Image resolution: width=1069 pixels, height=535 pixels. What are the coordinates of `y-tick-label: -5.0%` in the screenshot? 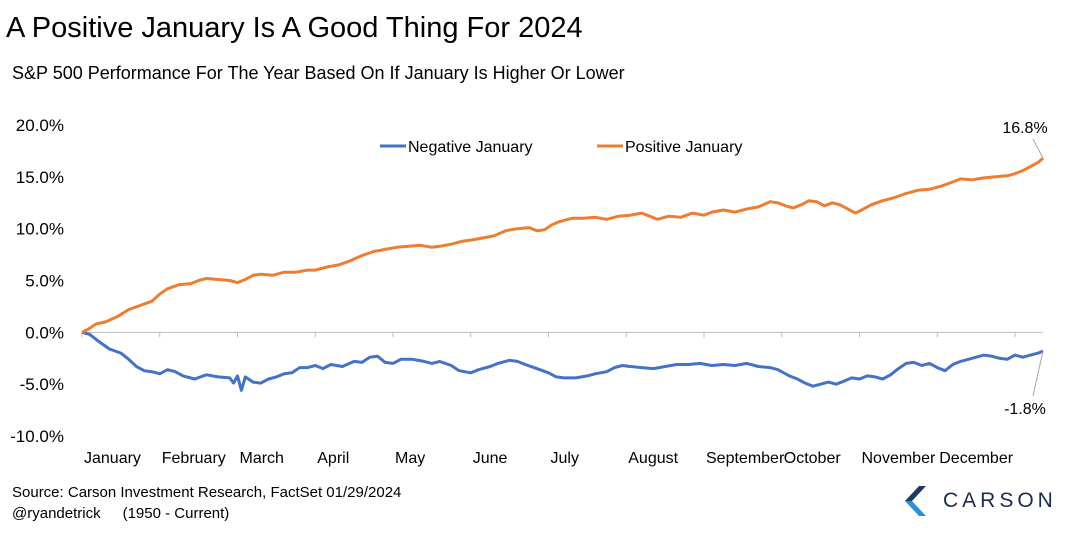 It's located at (42, 384).